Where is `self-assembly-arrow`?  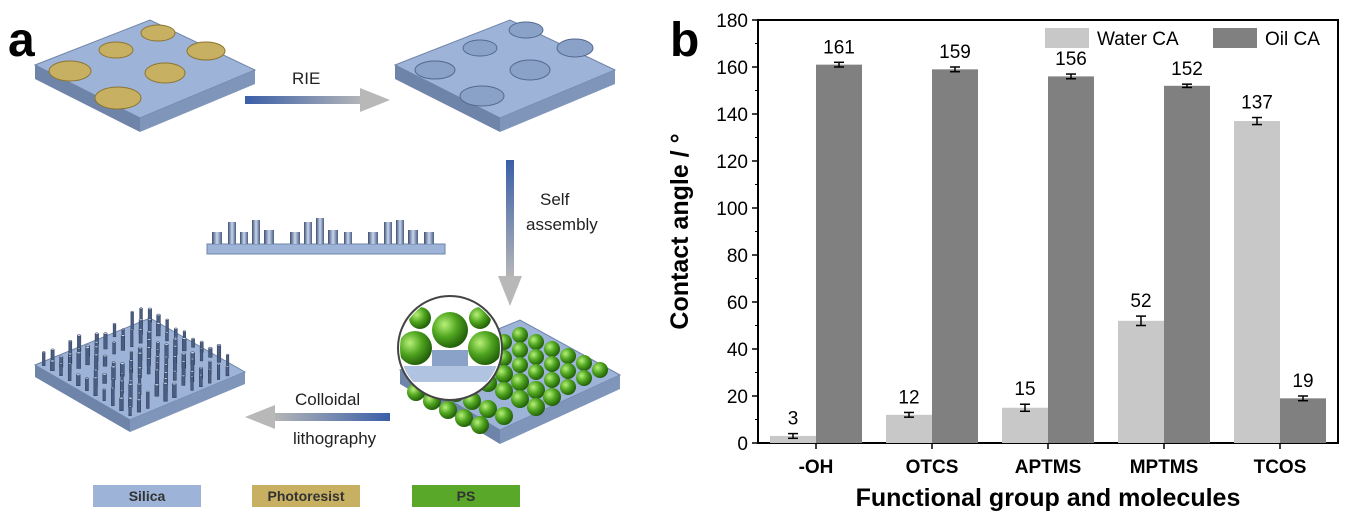 self-assembly-arrow is located at coordinates (510, 233).